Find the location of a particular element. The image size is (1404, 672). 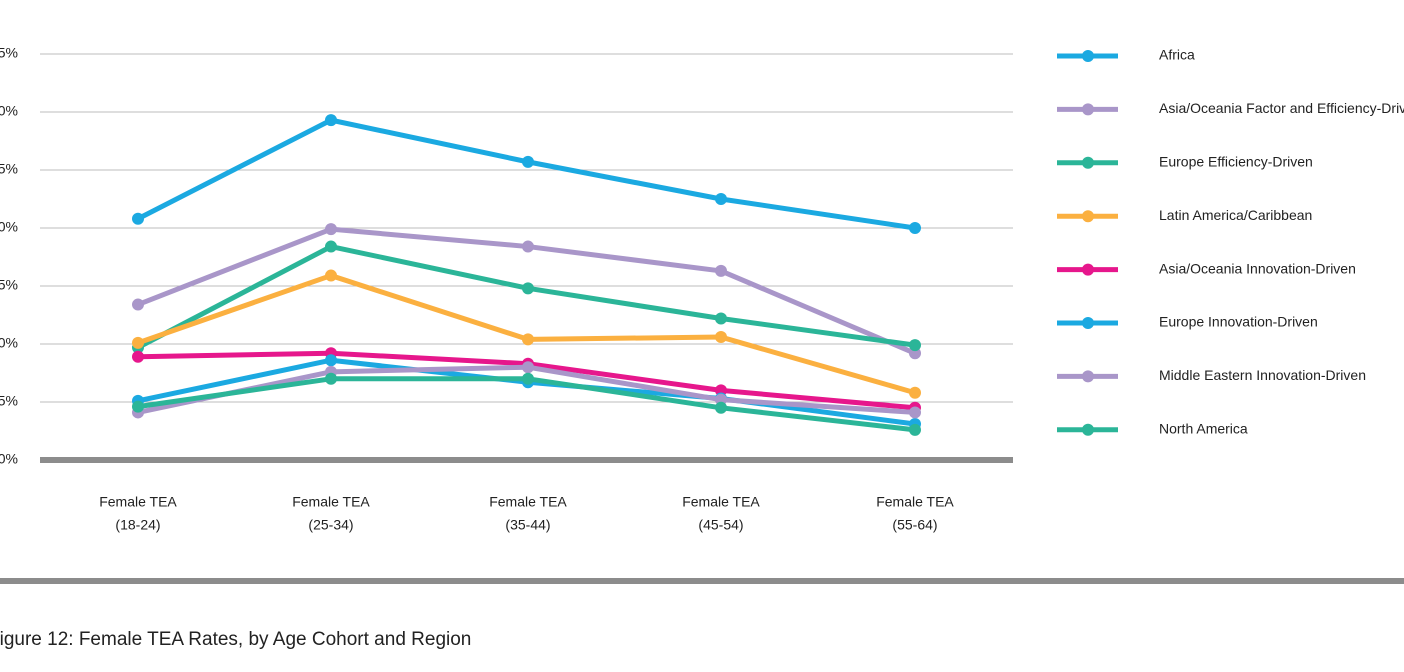

legend-label: Middle Eastern Innovation-Driven is located at coordinates (1262, 375).